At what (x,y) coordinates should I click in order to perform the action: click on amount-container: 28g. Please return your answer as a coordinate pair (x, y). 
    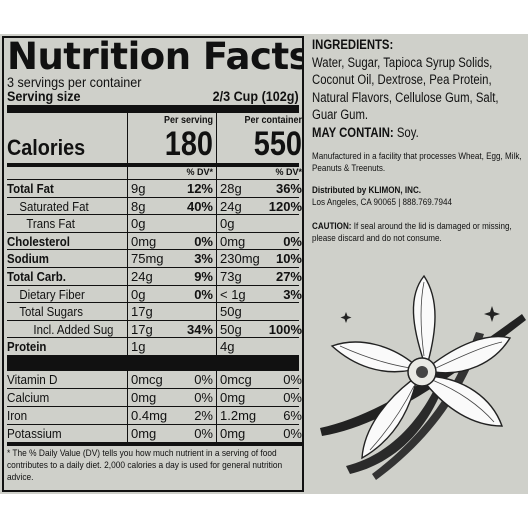
    Looking at the image, I should click on (238, 188).